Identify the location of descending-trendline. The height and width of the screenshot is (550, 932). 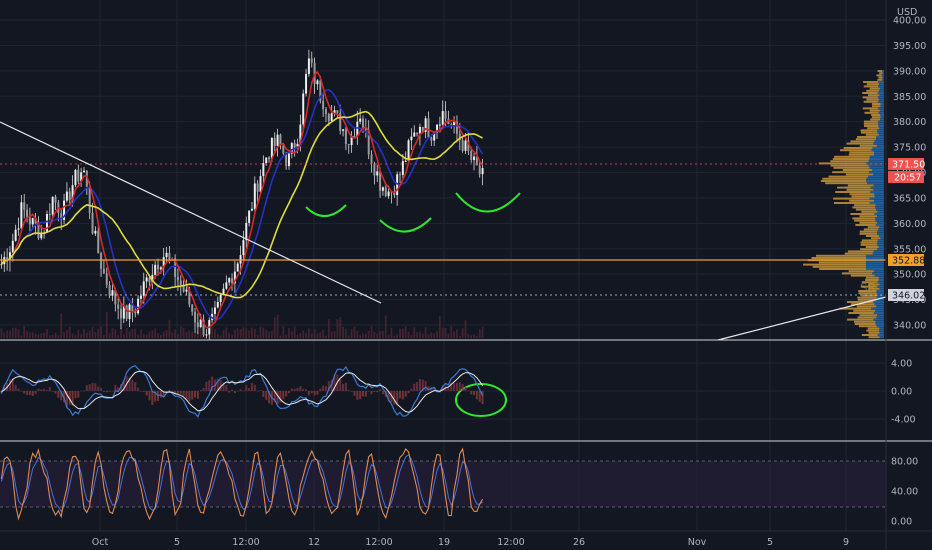
(191, 212).